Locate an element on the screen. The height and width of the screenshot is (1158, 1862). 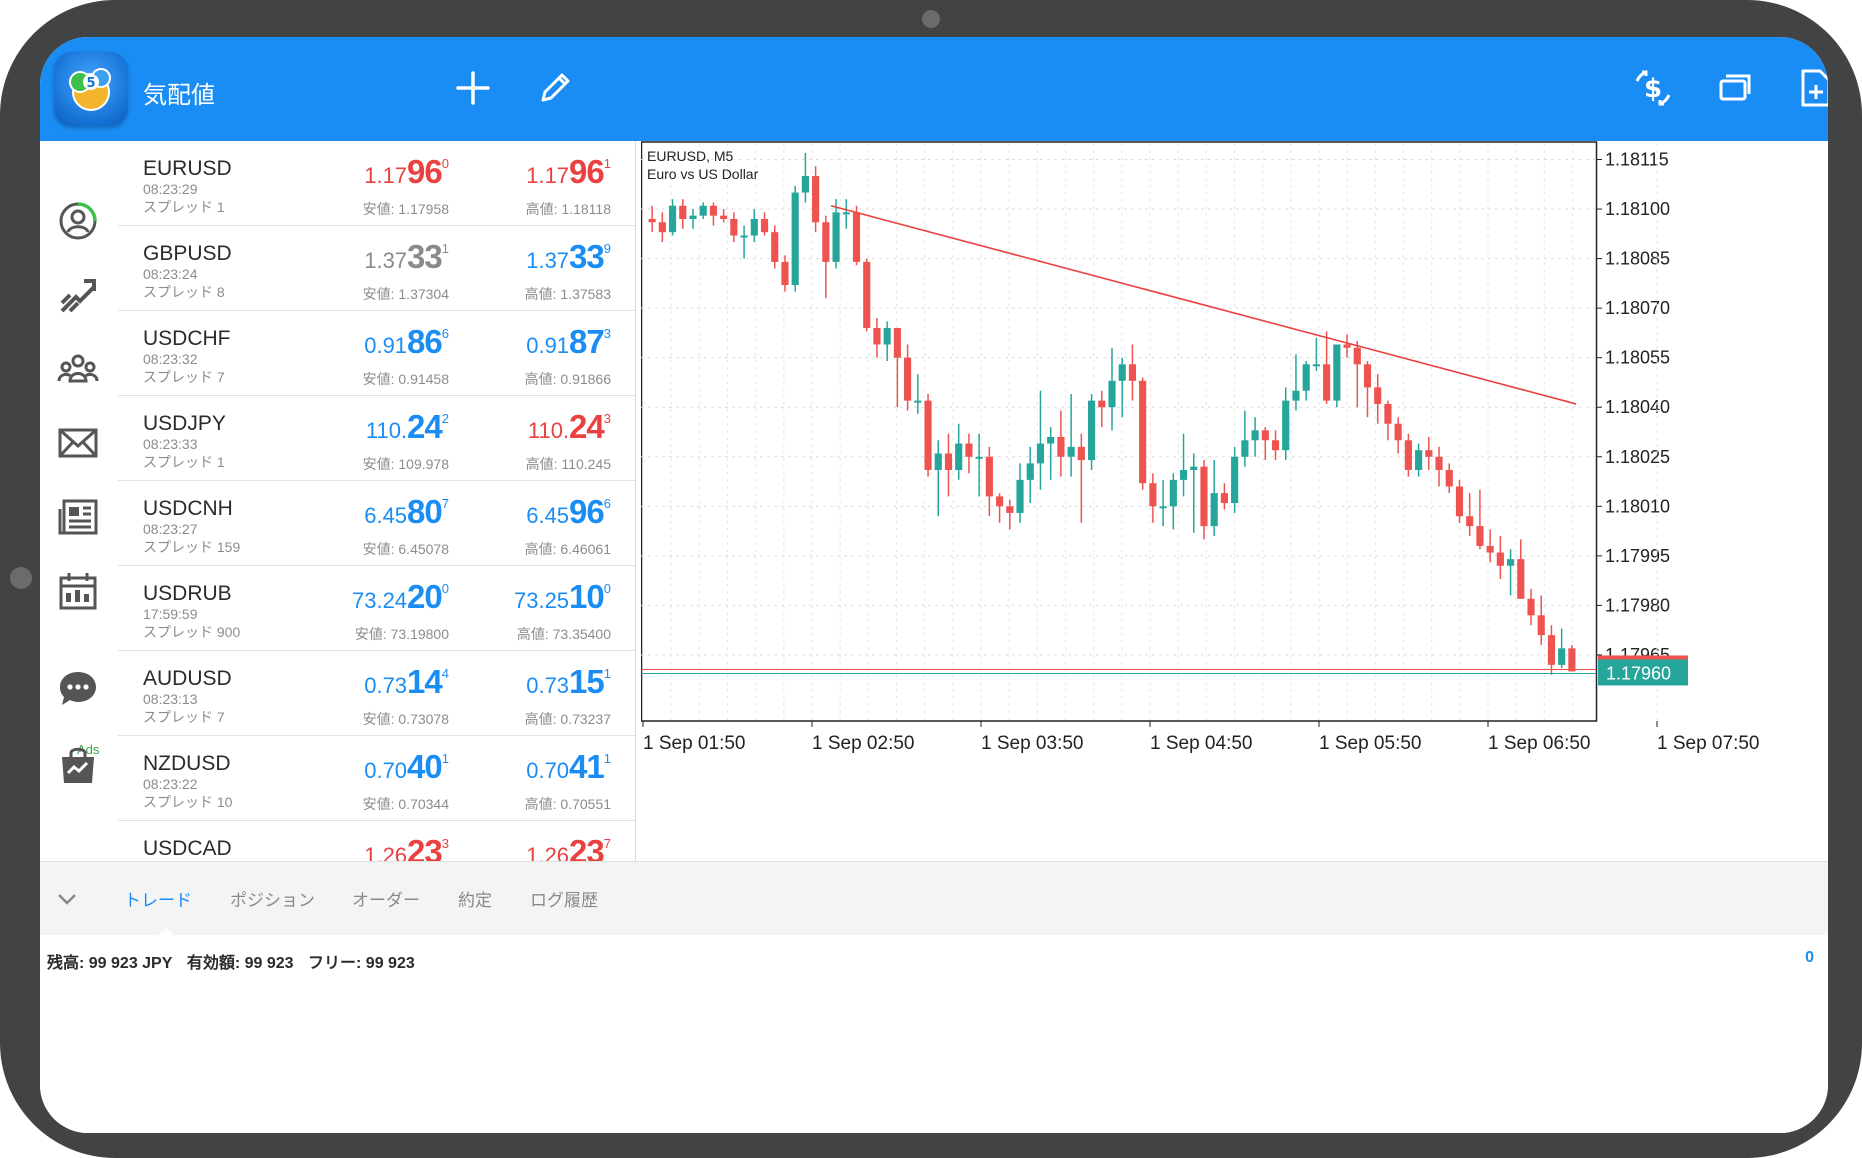
low-price: 安値: 0.73078 is located at coordinates (405, 719).